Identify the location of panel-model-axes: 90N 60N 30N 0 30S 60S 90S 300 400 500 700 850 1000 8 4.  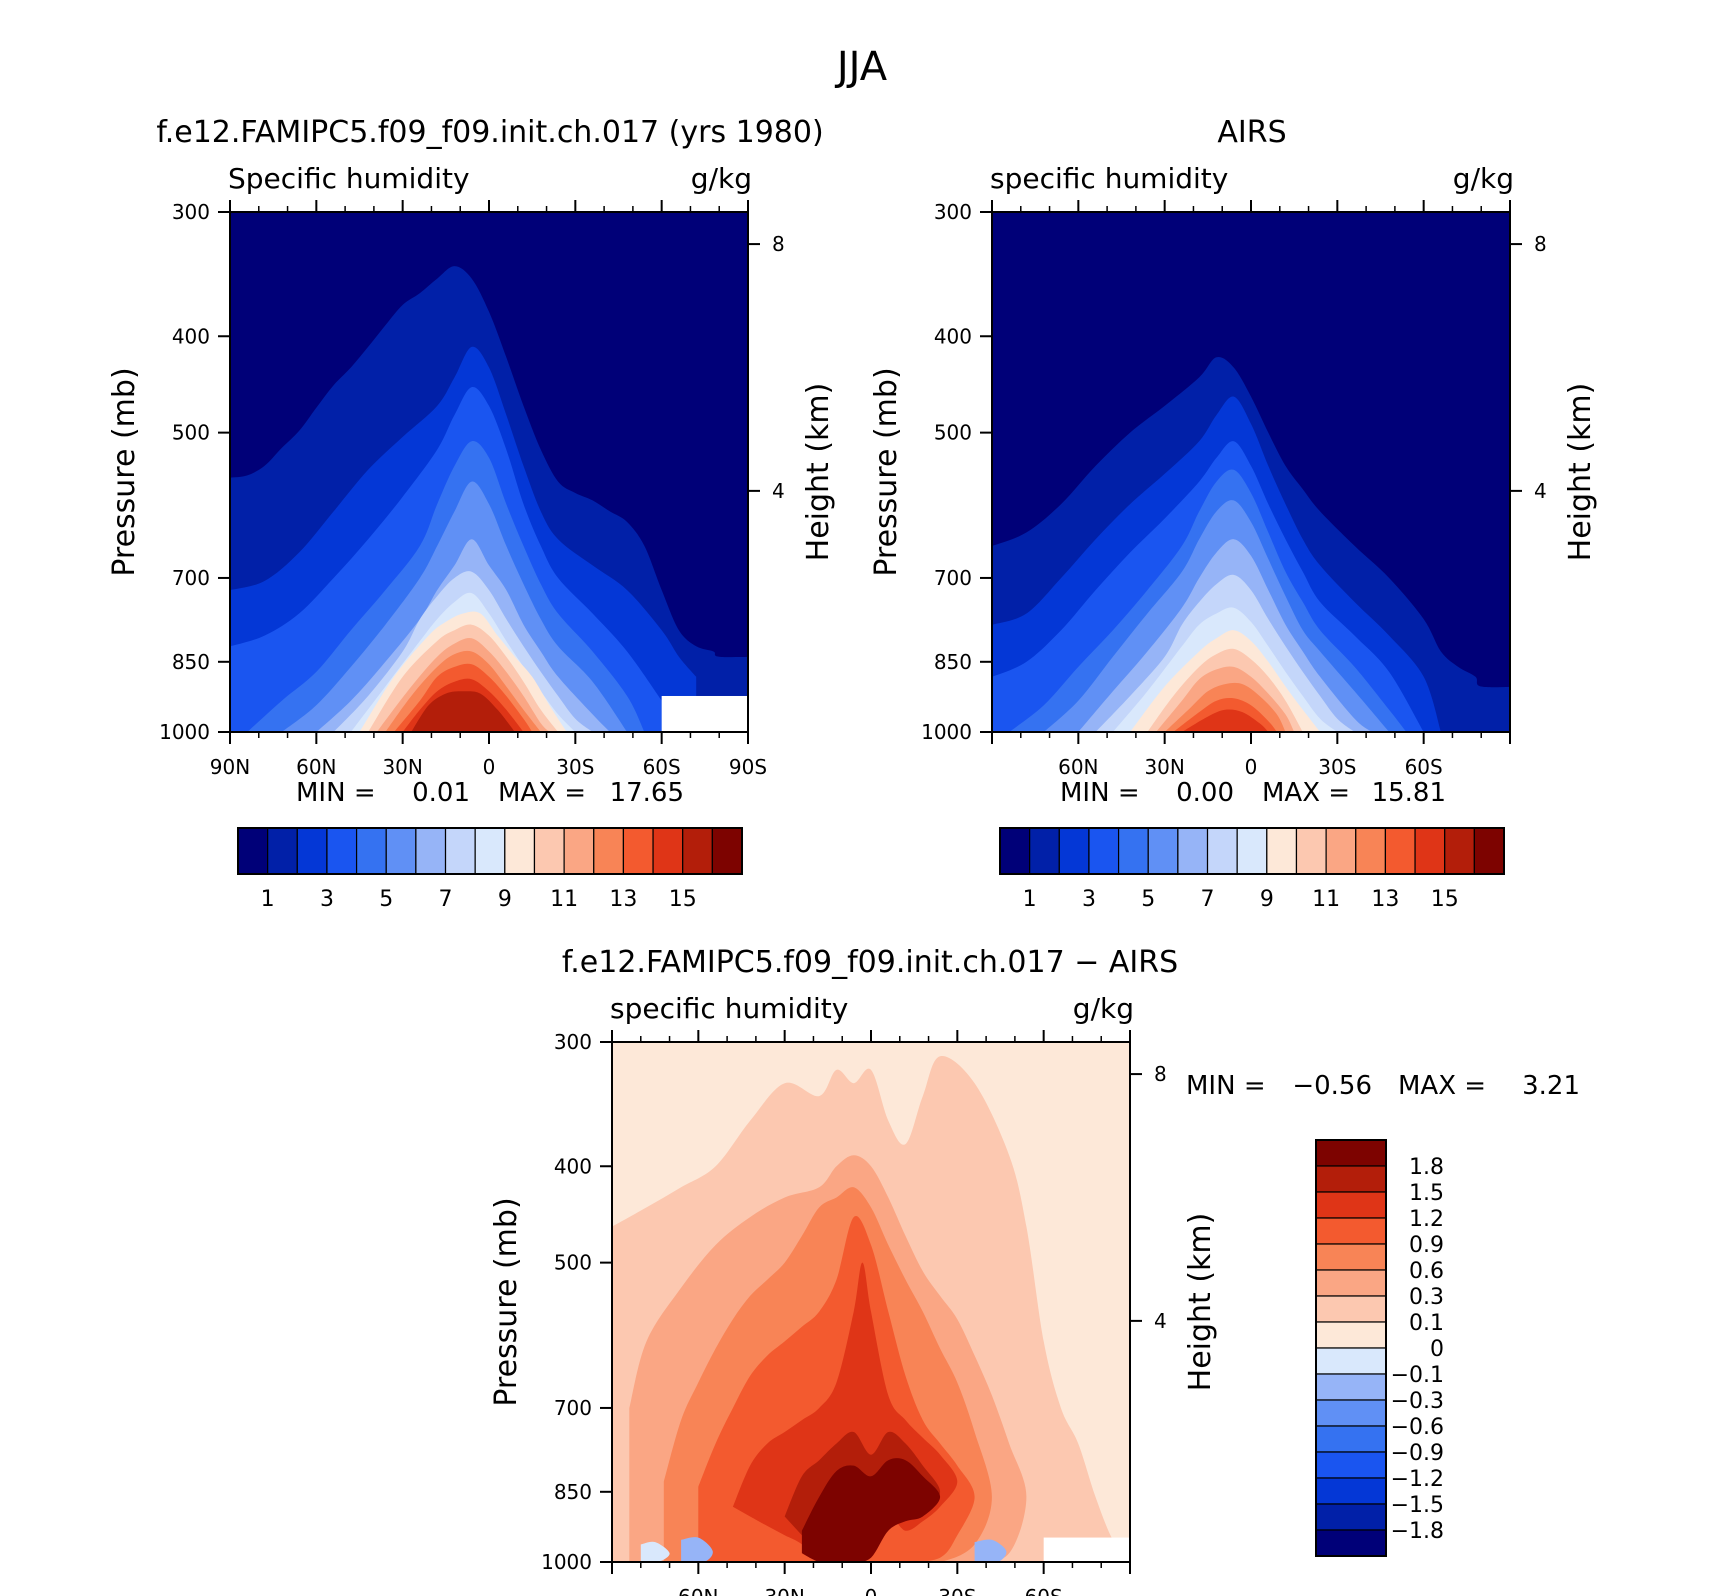
(472, 489).